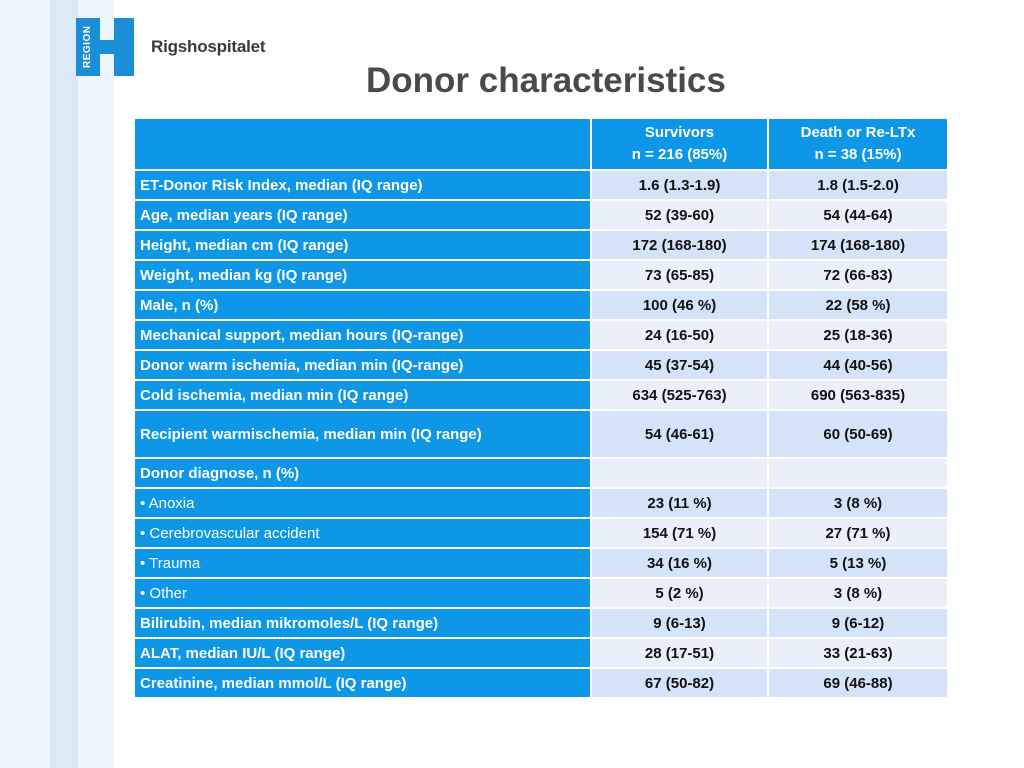 This screenshot has height=768, width=1024. What do you see at coordinates (362, 563) in the screenshot?
I see `row-label: • Trauma` at bounding box center [362, 563].